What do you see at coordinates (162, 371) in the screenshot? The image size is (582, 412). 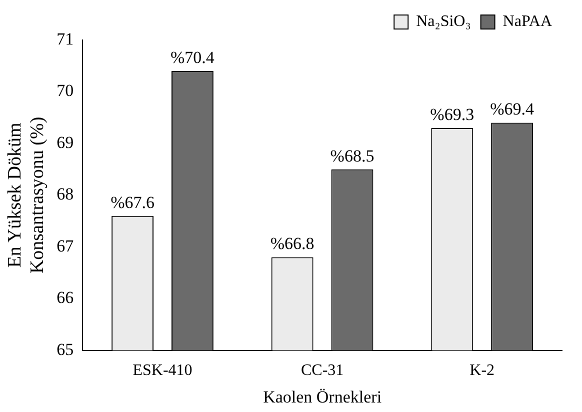 I see `x-tick-label: ESK-410` at bounding box center [162, 371].